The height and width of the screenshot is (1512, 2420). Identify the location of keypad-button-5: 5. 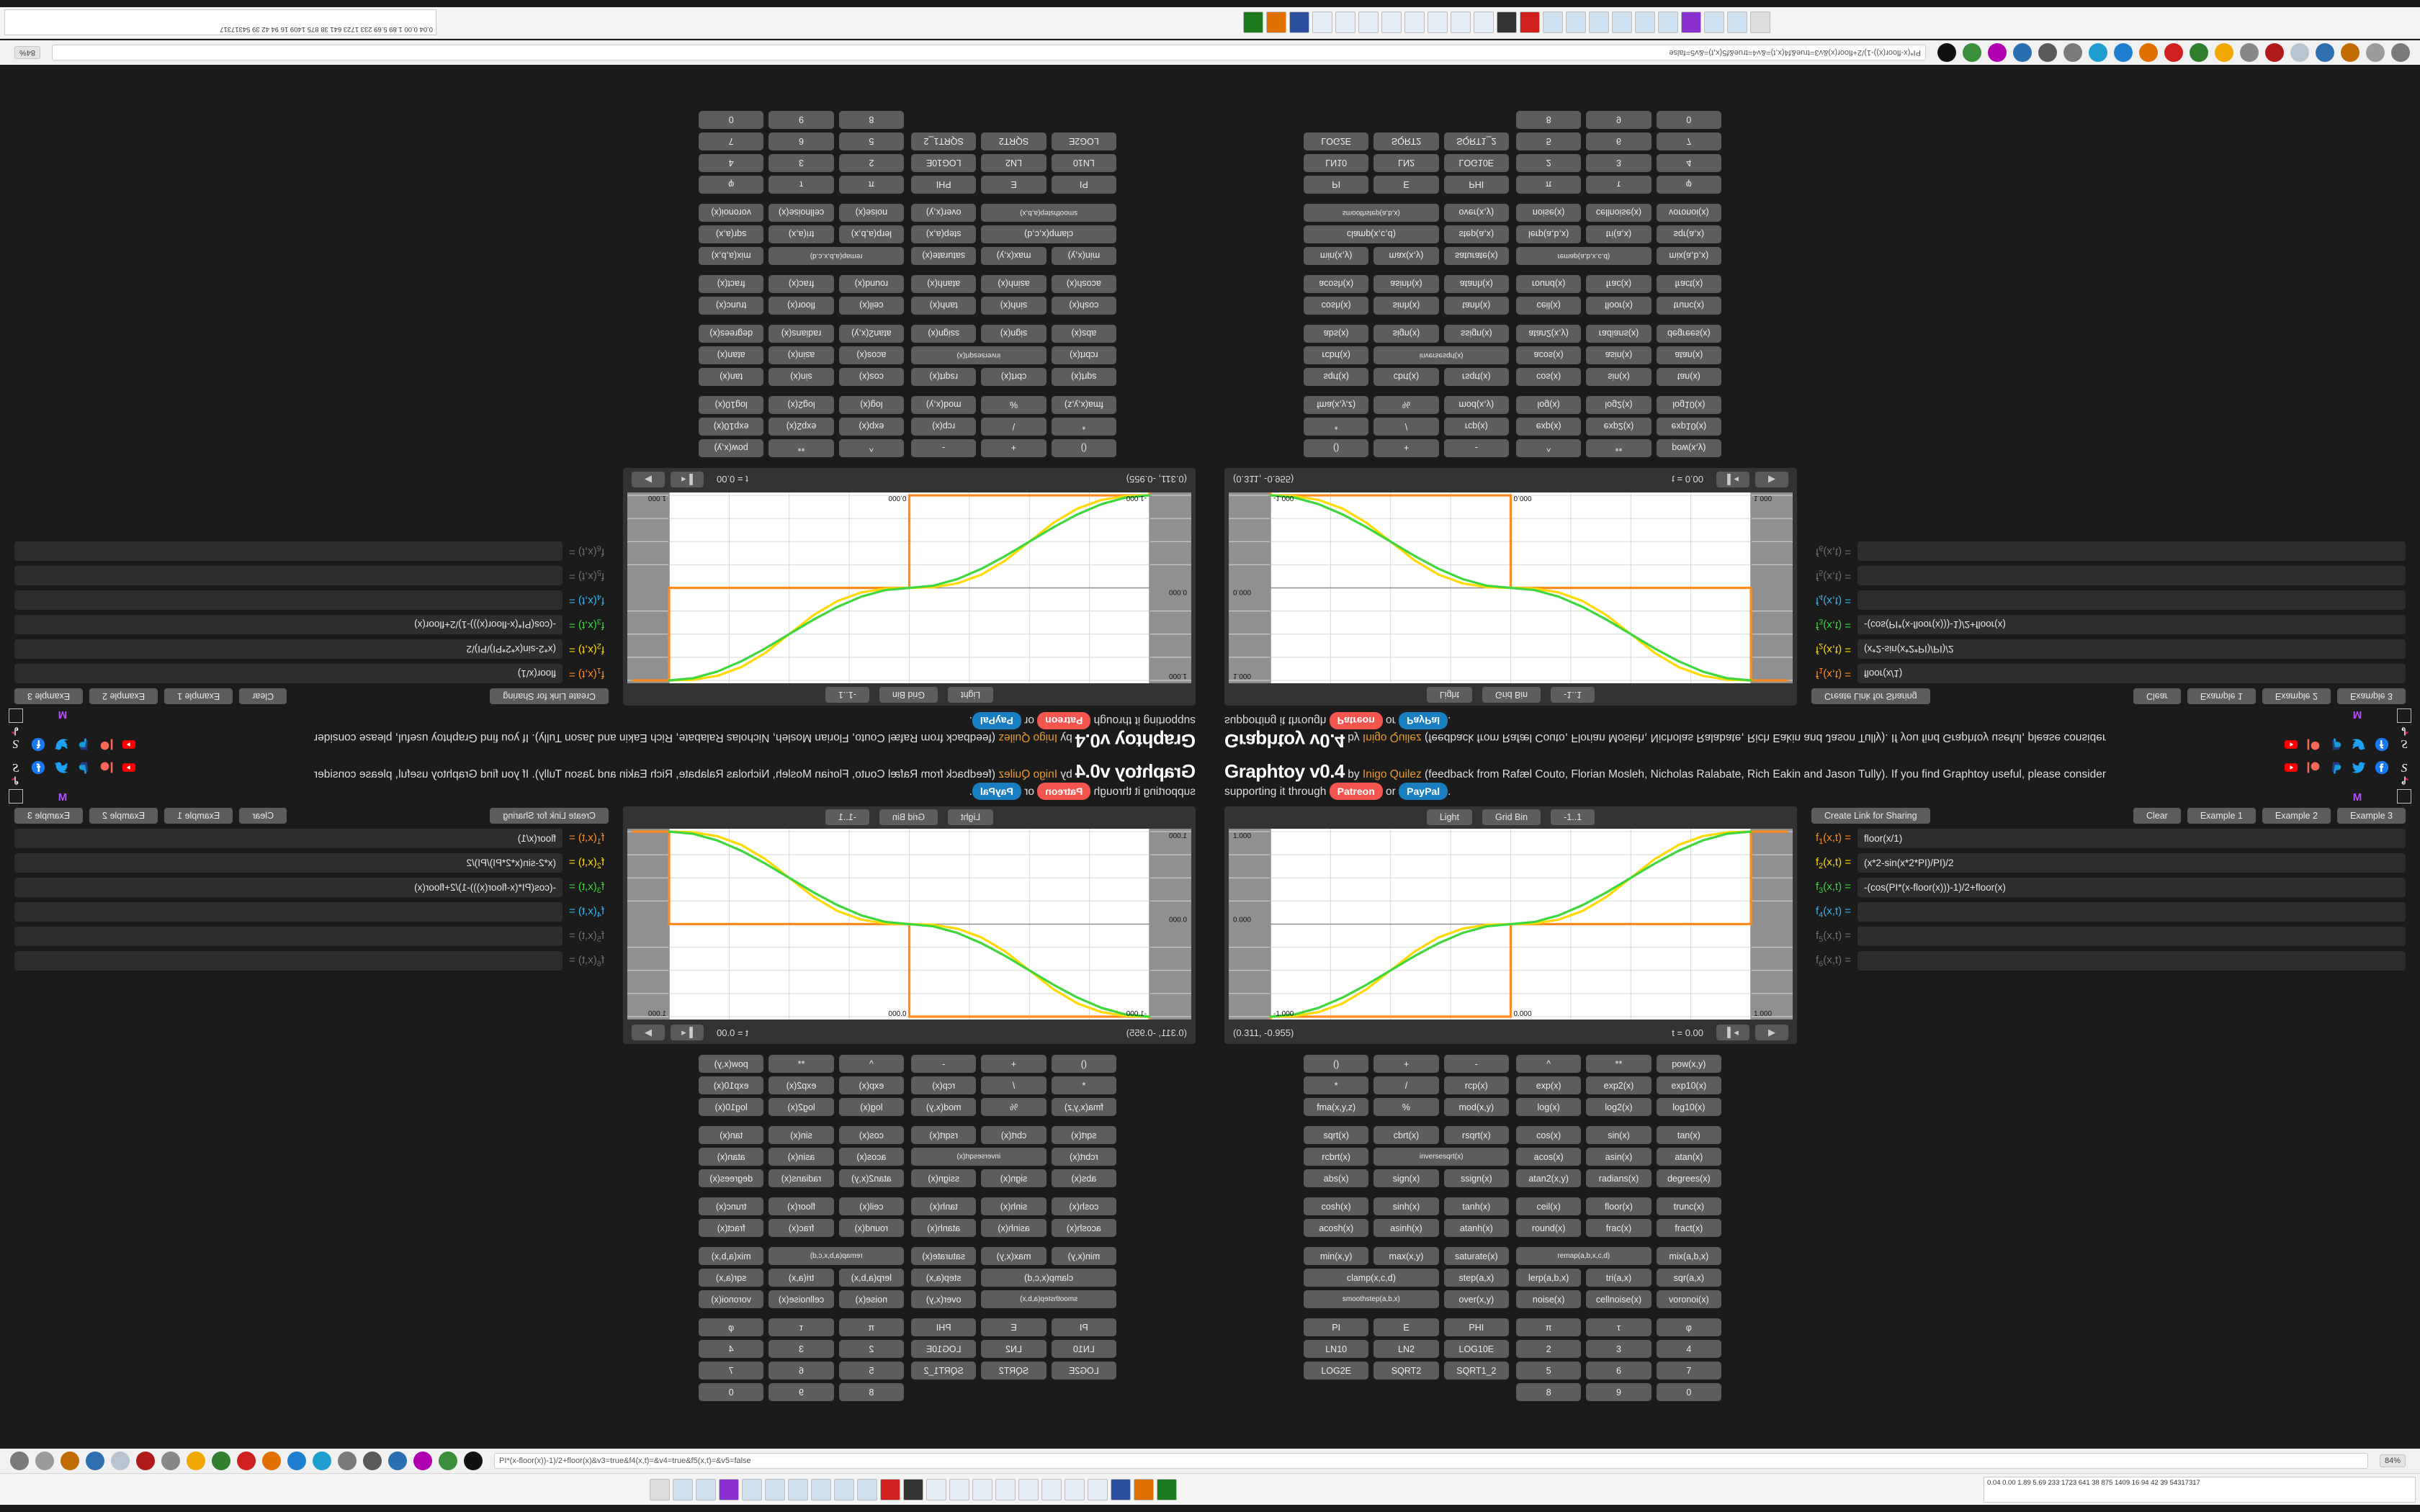
(1549, 1371).